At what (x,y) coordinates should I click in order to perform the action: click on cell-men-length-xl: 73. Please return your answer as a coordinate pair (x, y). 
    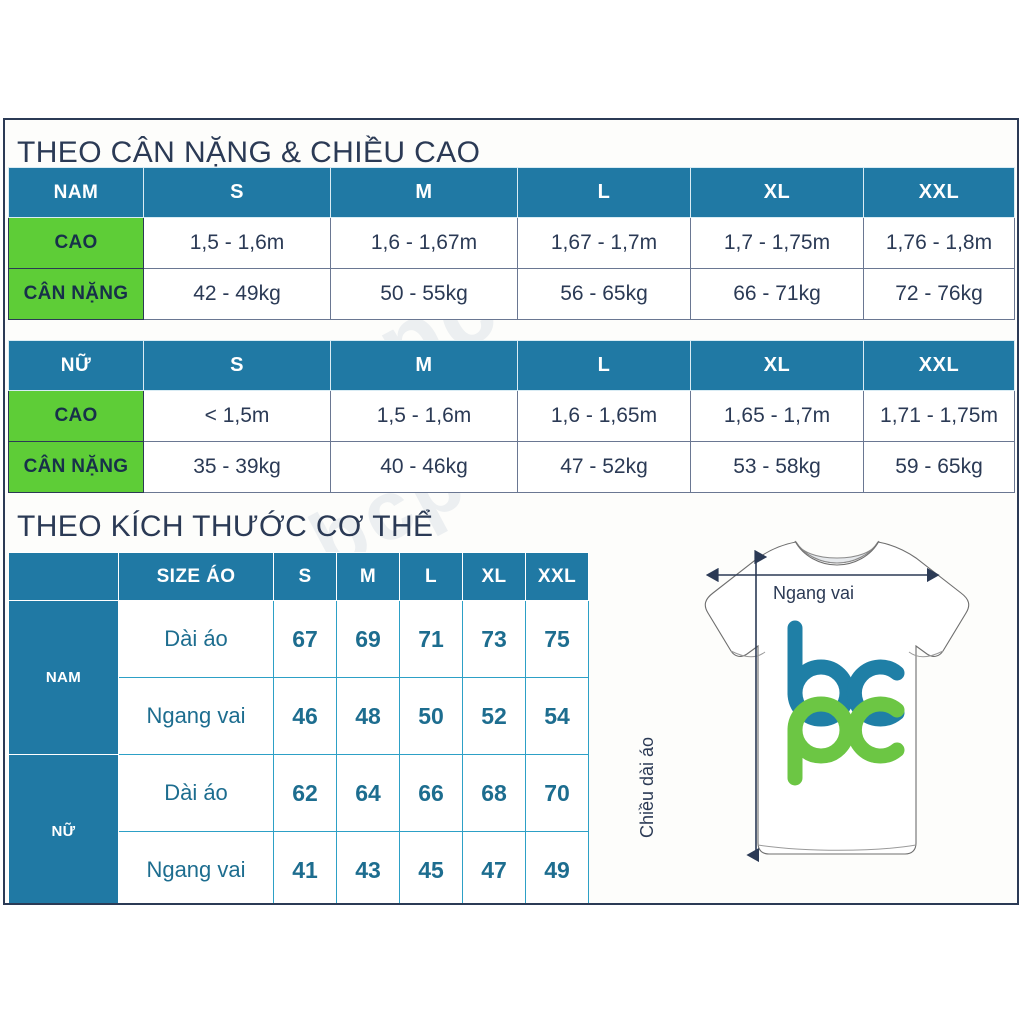
    Looking at the image, I should click on (494, 639).